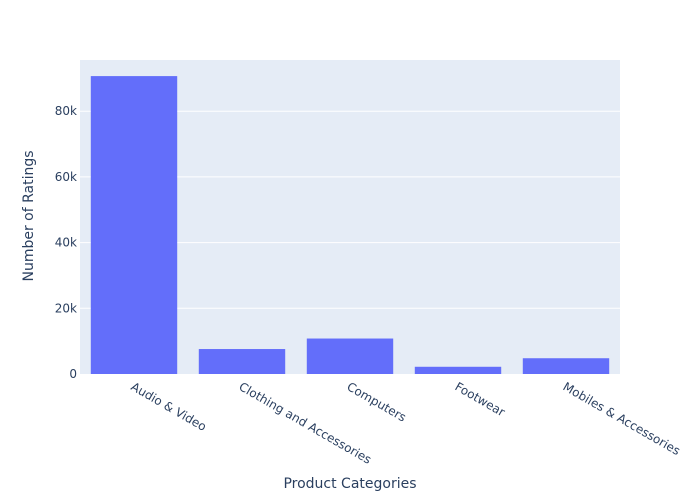 The width and height of the screenshot is (700, 504). Describe the element at coordinates (480, 399) in the screenshot. I see `x-tick-label: Footwear` at that location.